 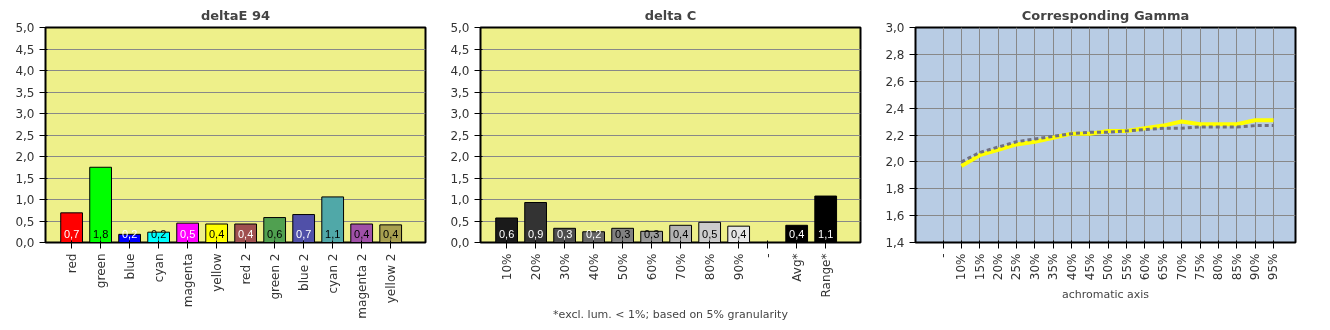 What do you see at coordinates (1273, 267) in the screenshot?
I see `x-tick-label: 95%` at bounding box center [1273, 267].